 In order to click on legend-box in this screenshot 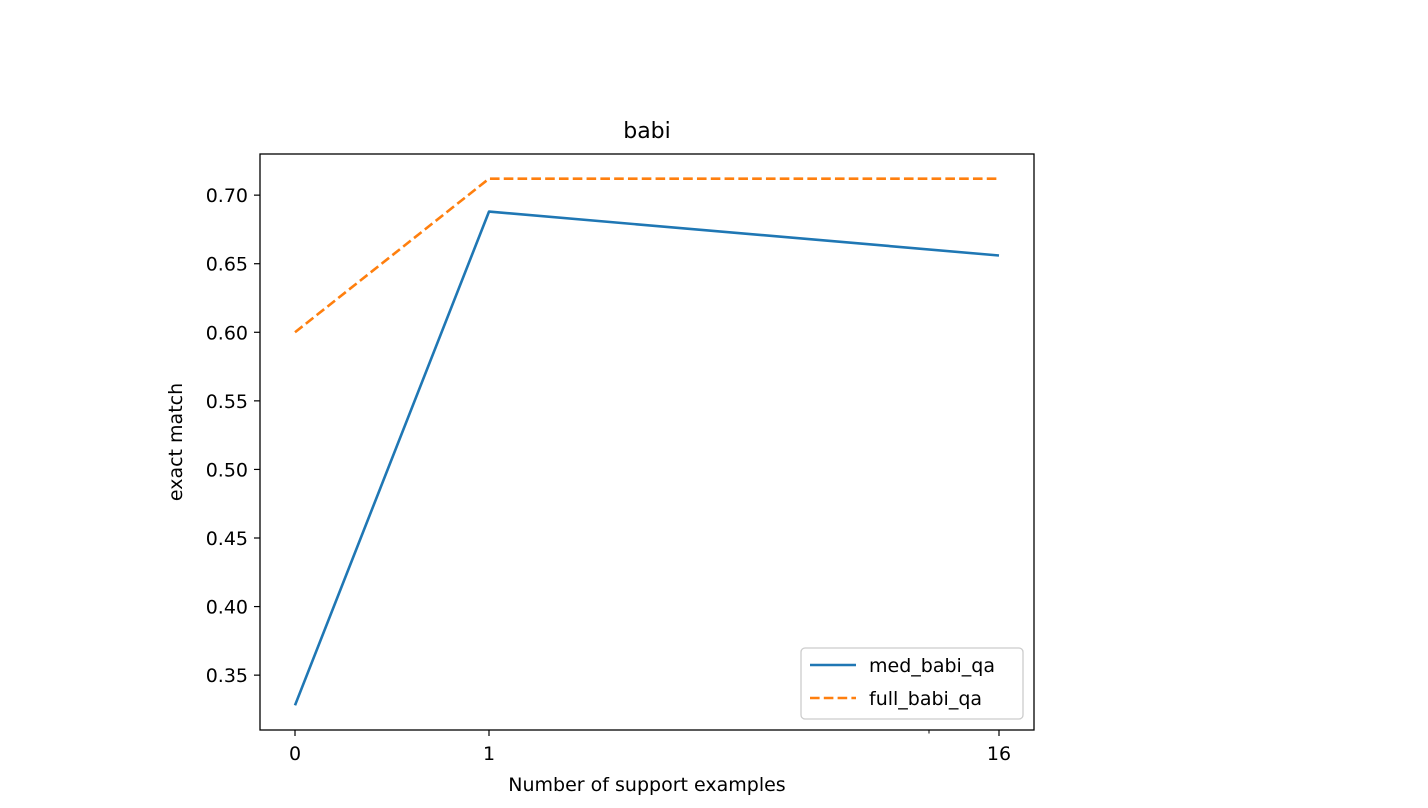, I will do `click(912, 683)`.